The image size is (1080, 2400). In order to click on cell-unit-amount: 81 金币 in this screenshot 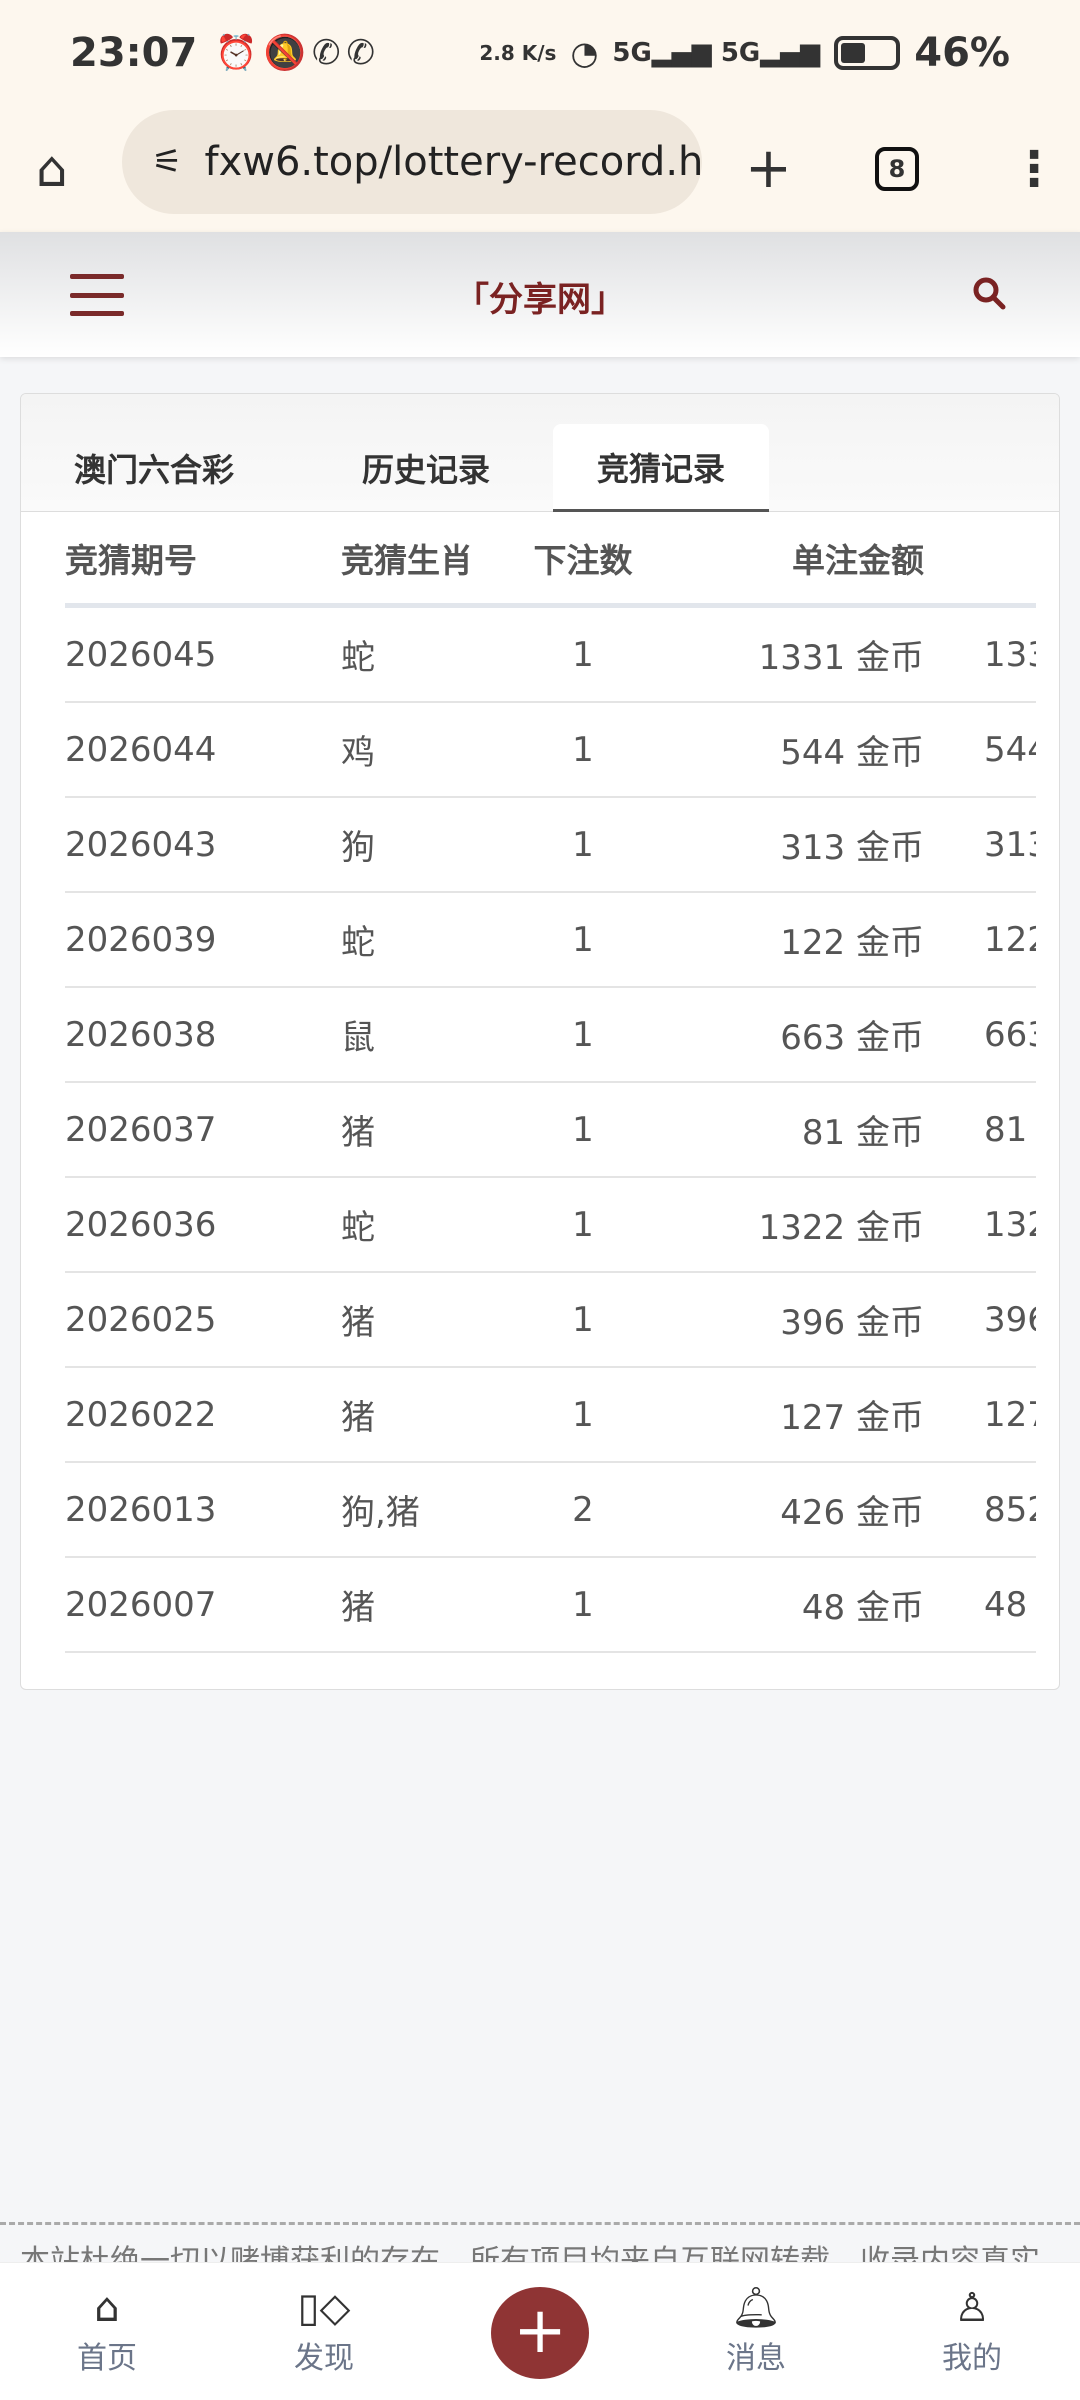, I will do `click(862, 1133)`.